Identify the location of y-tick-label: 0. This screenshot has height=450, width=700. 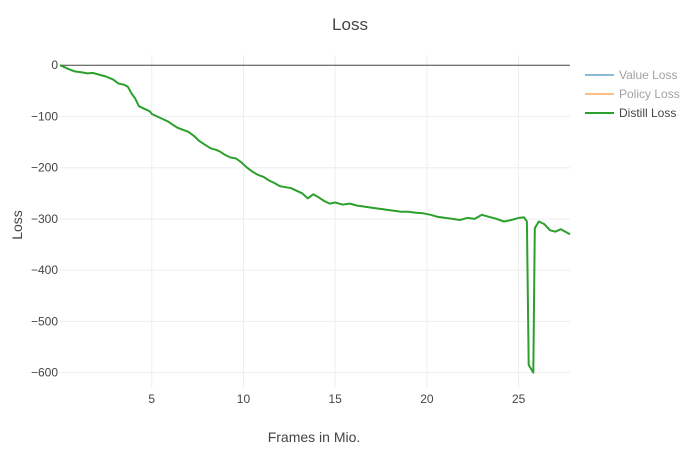
(54, 65).